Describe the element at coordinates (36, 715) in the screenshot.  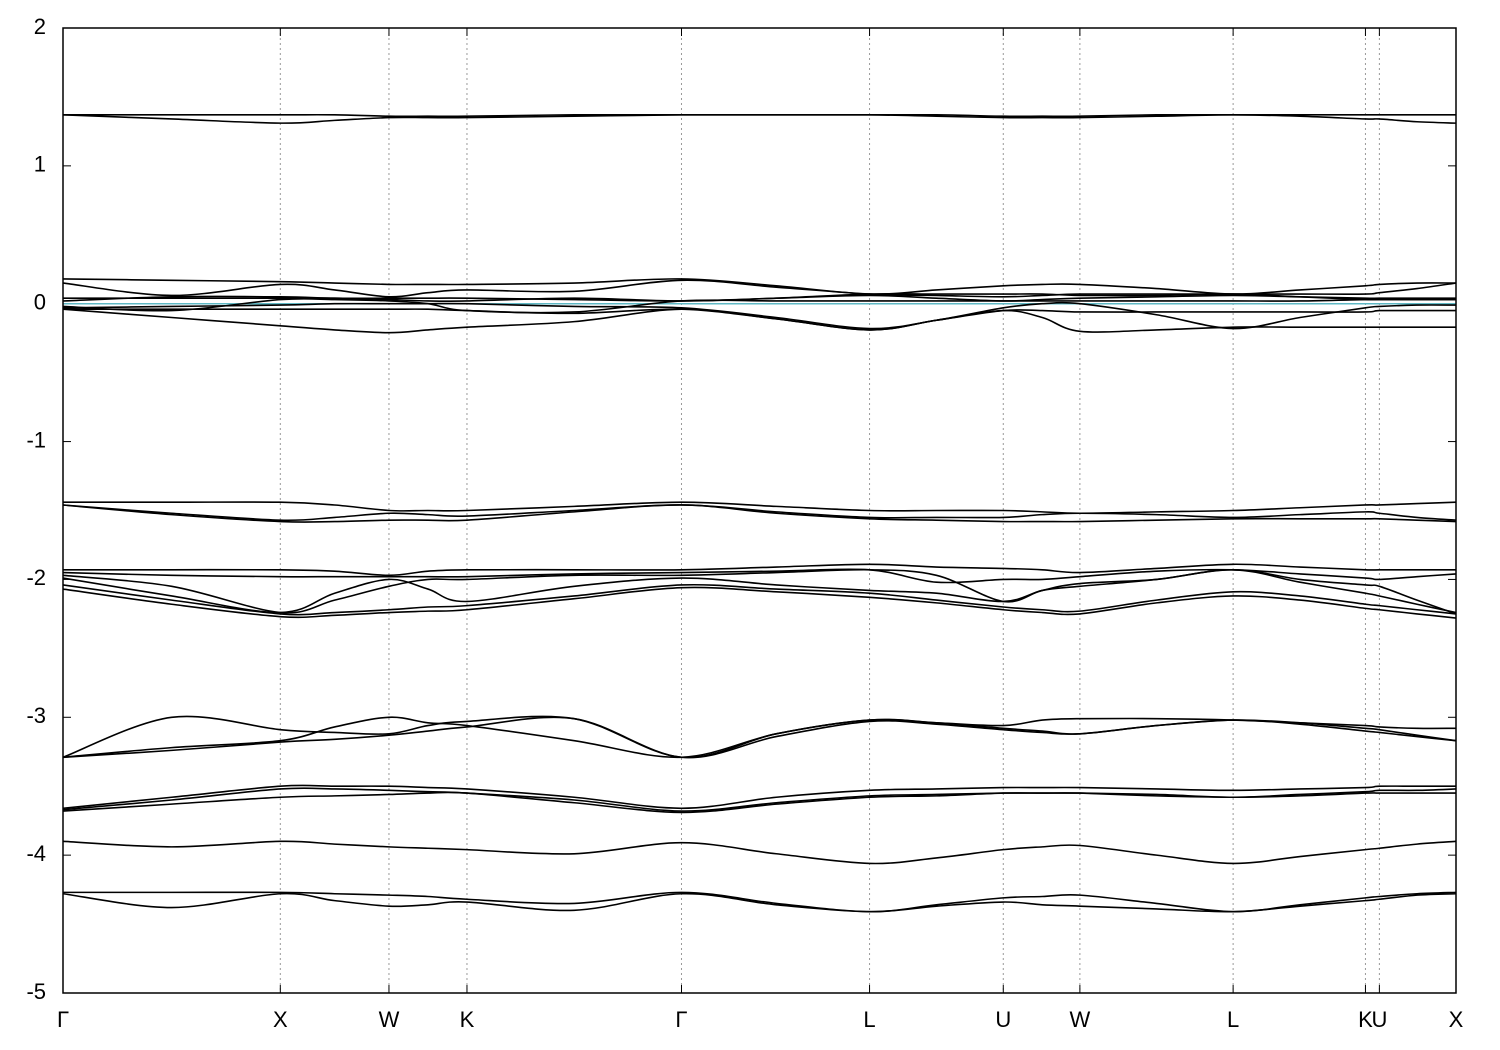
I see `y-tick-label: -3` at that location.